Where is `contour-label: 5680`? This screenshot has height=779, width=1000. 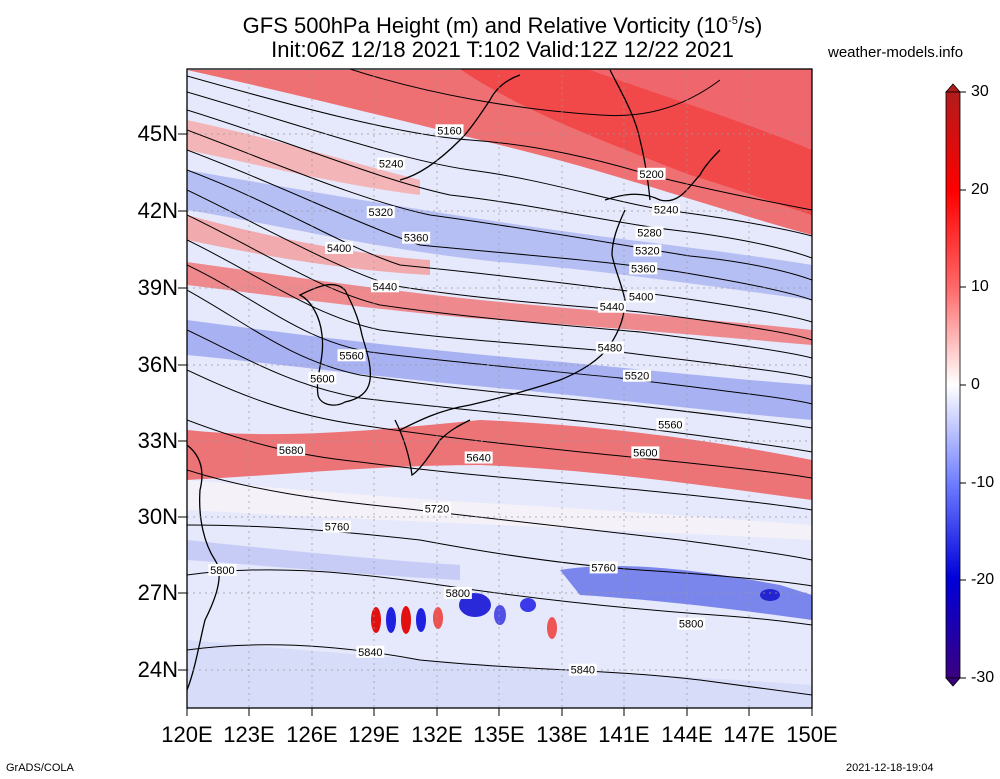 contour-label: 5680 is located at coordinates (291, 451).